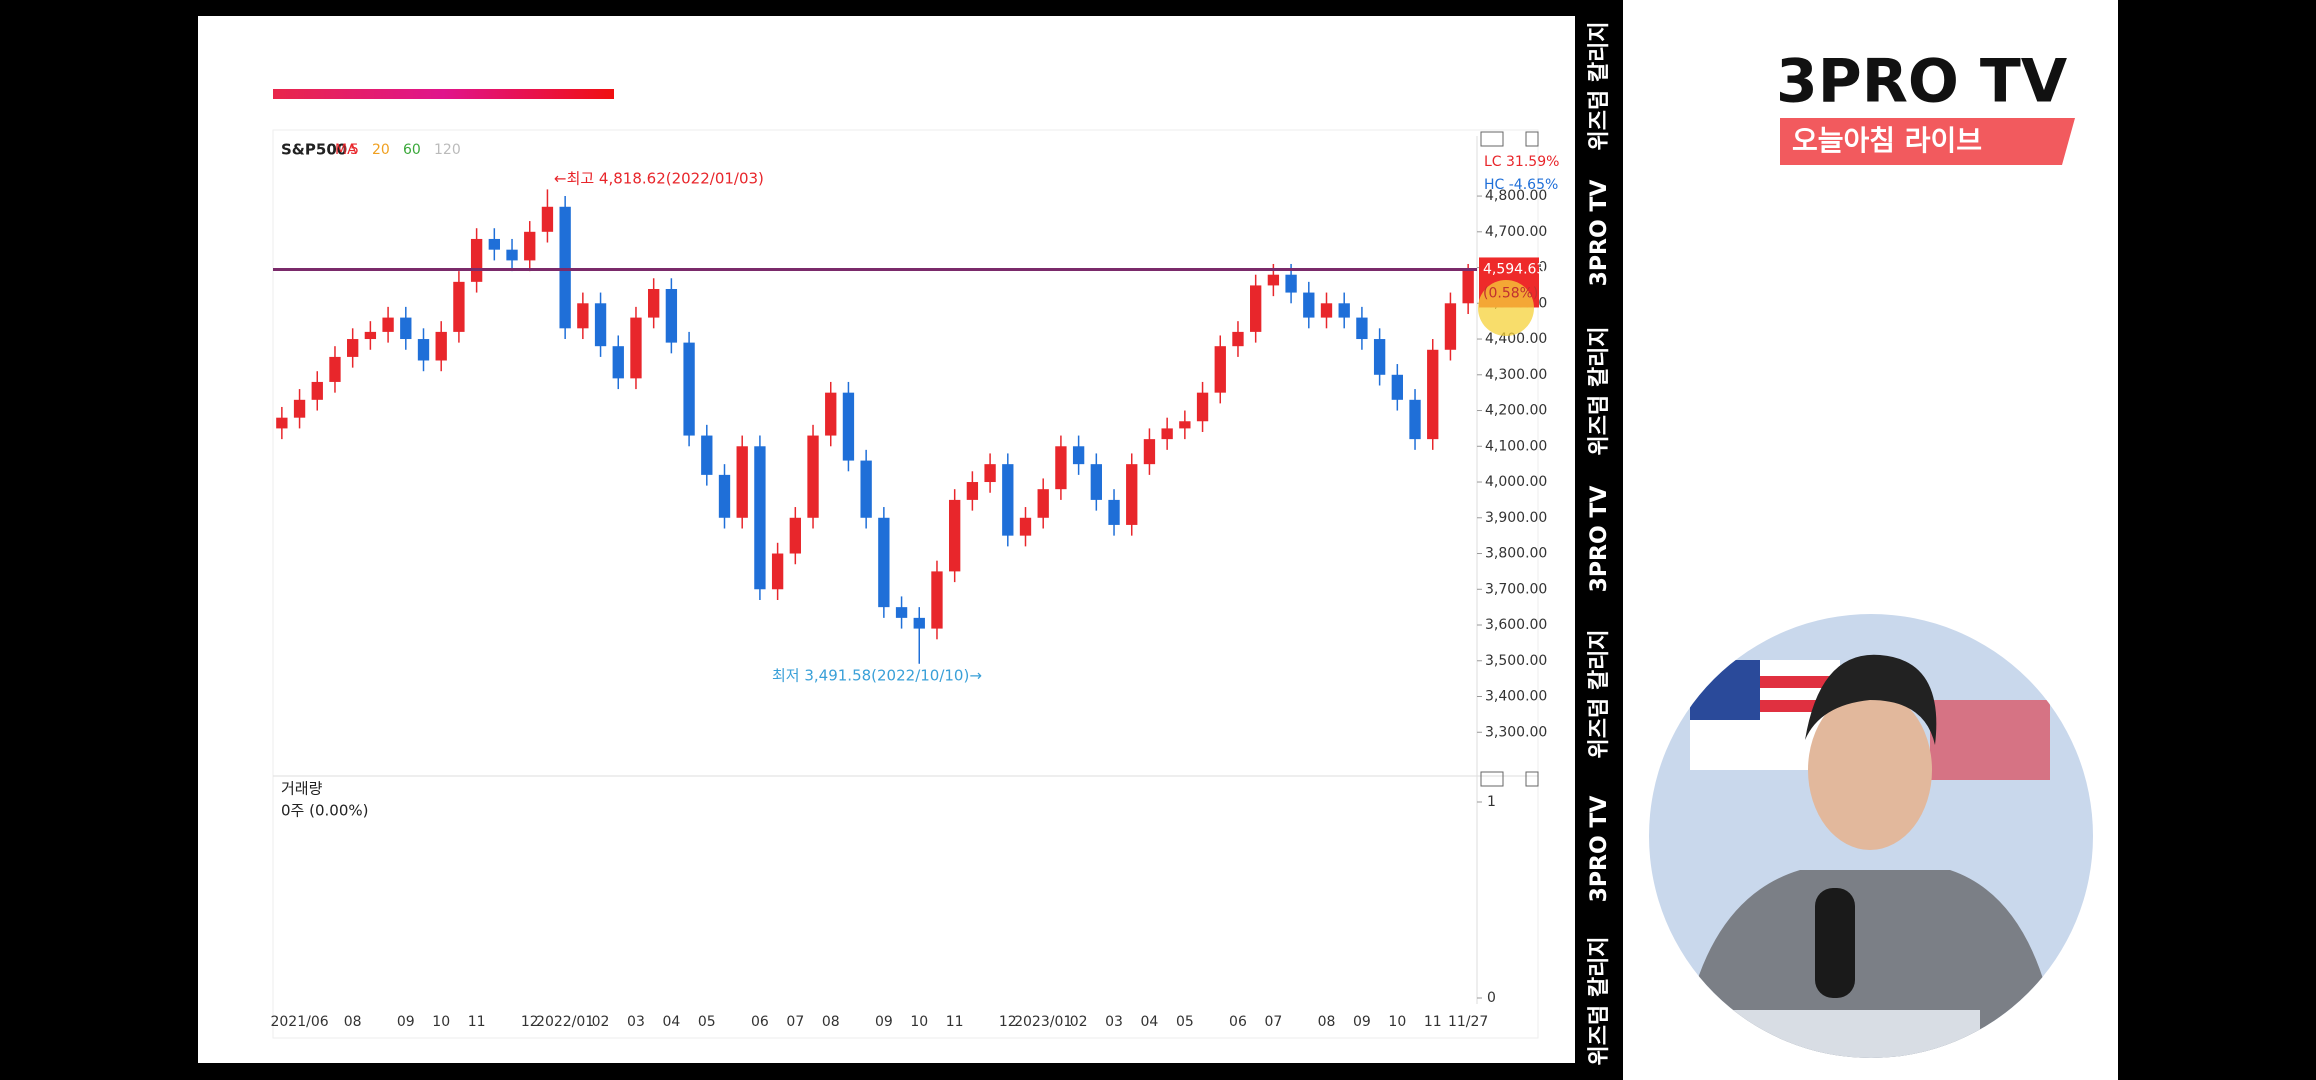 The image size is (2316, 1080). Describe the element at coordinates (1516, 482) in the screenshot. I see `y-tick-label: 4,000.00` at that location.